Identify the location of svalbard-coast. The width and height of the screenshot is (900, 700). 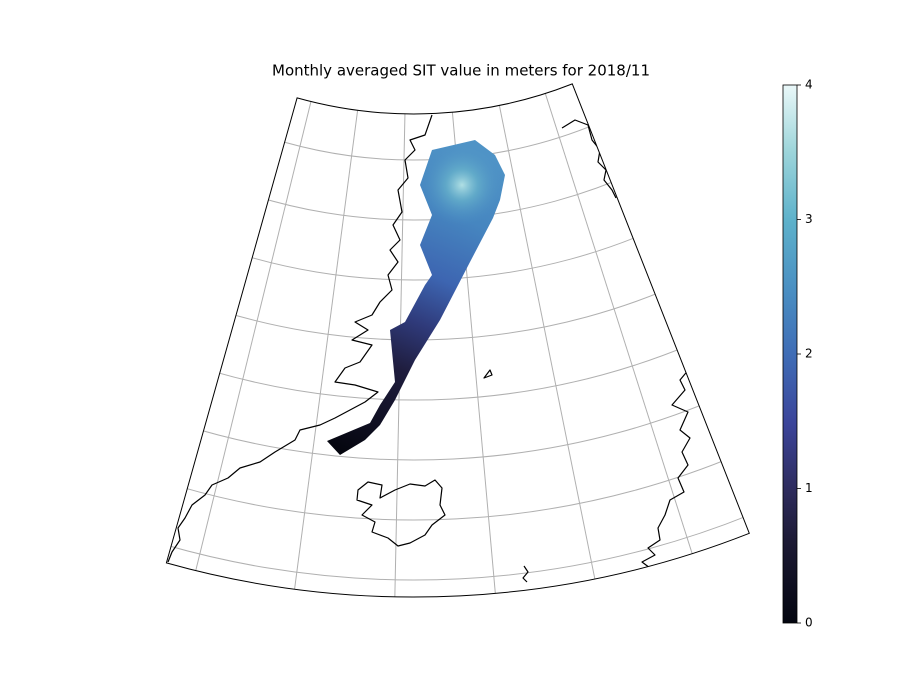
(589, 159).